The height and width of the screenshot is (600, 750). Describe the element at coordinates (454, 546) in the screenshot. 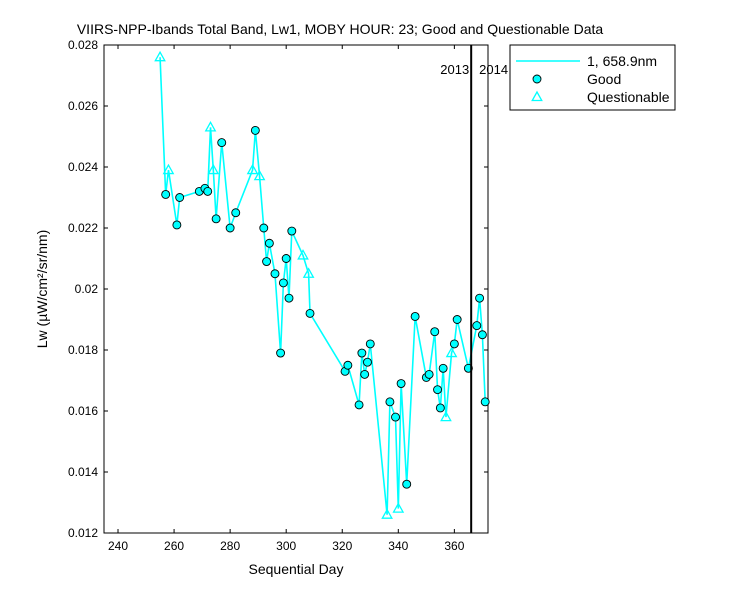

I see `x-tick-label: 360` at that location.